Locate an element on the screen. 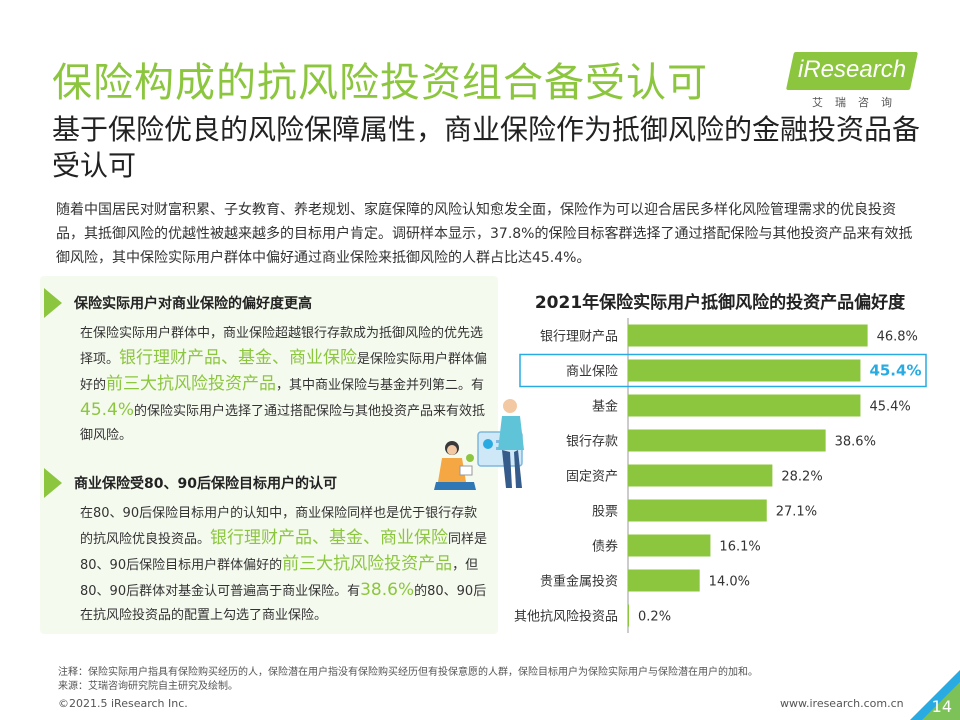 Image resolution: width=960 pixels, height=720 pixels. section1-highlight-a: 银行理财产品、基金、商业保险 is located at coordinates (238, 358).